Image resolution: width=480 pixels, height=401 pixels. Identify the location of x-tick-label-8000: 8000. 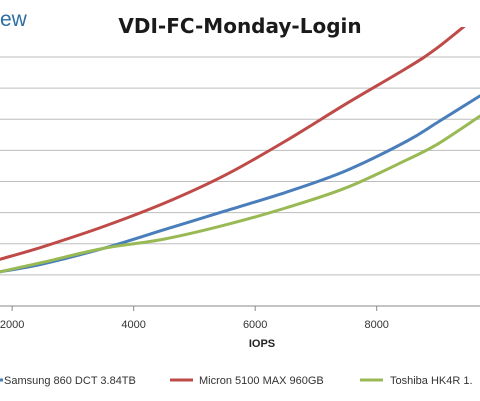
(376, 325).